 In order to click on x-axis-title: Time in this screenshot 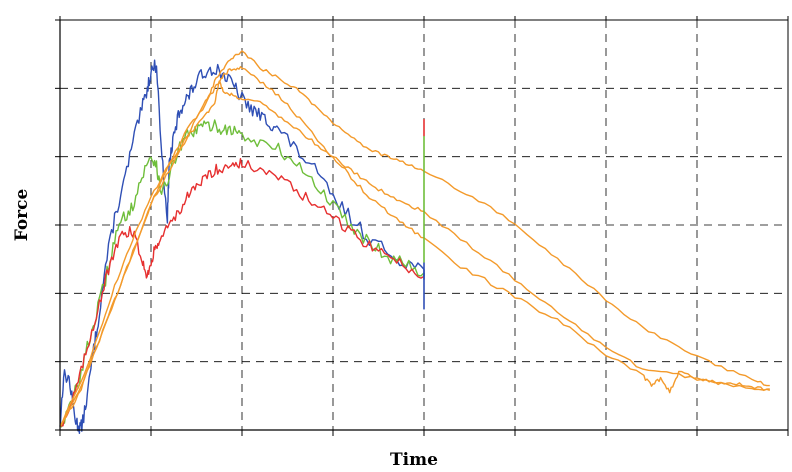, I will do `click(414, 460)`.